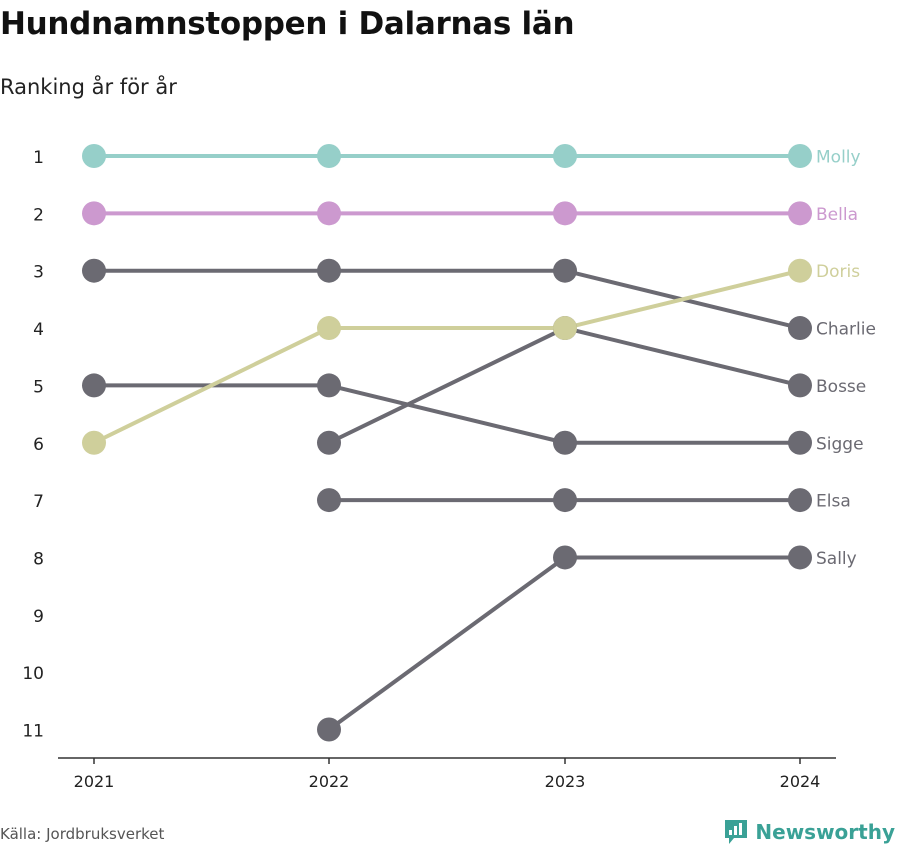 The image size is (900, 850). What do you see at coordinates (38, 387) in the screenshot?
I see `y-tick-label: 5` at bounding box center [38, 387].